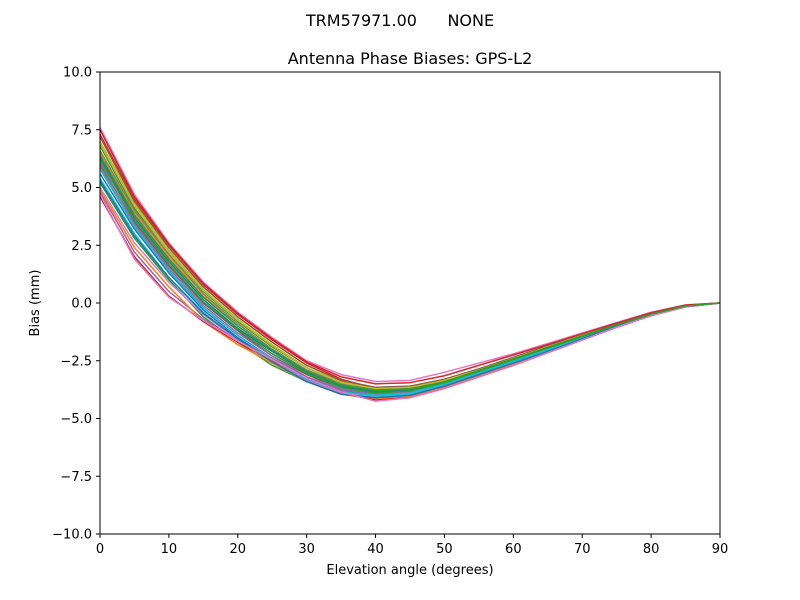 The height and width of the screenshot is (600, 800). What do you see at coordinates (81, 188) in the screenshot?
I see `y-tick-label: 5.0` at bounding box center [81, 188].